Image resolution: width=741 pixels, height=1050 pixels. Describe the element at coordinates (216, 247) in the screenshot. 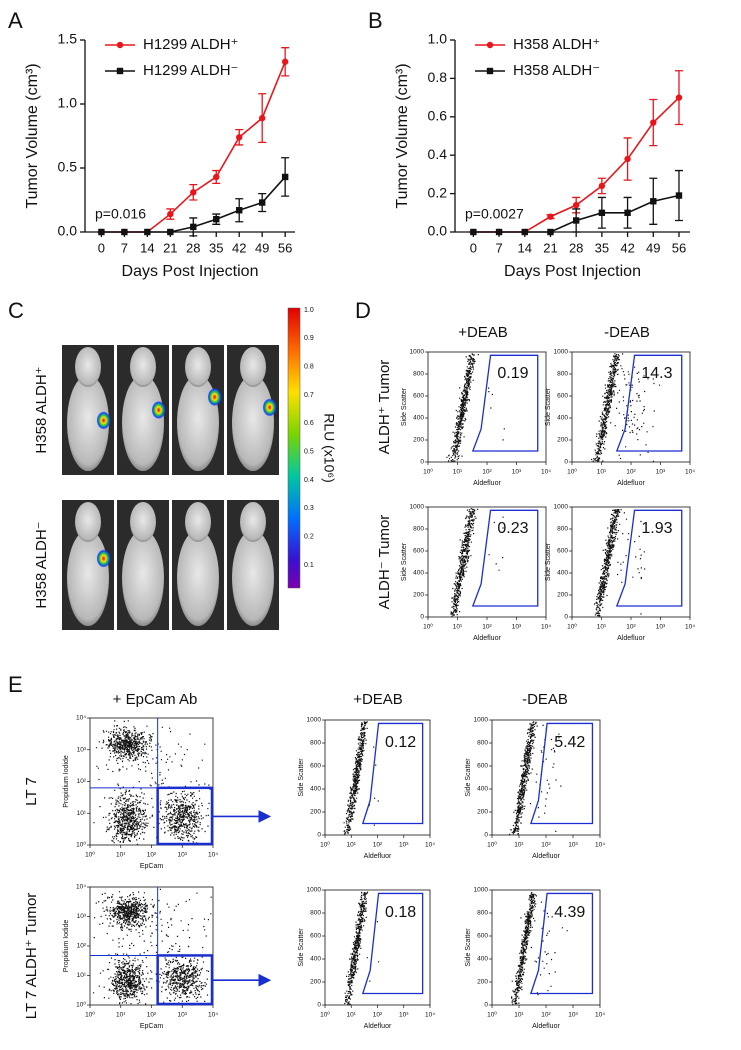

I see `x-tick-label: 35` at that location.